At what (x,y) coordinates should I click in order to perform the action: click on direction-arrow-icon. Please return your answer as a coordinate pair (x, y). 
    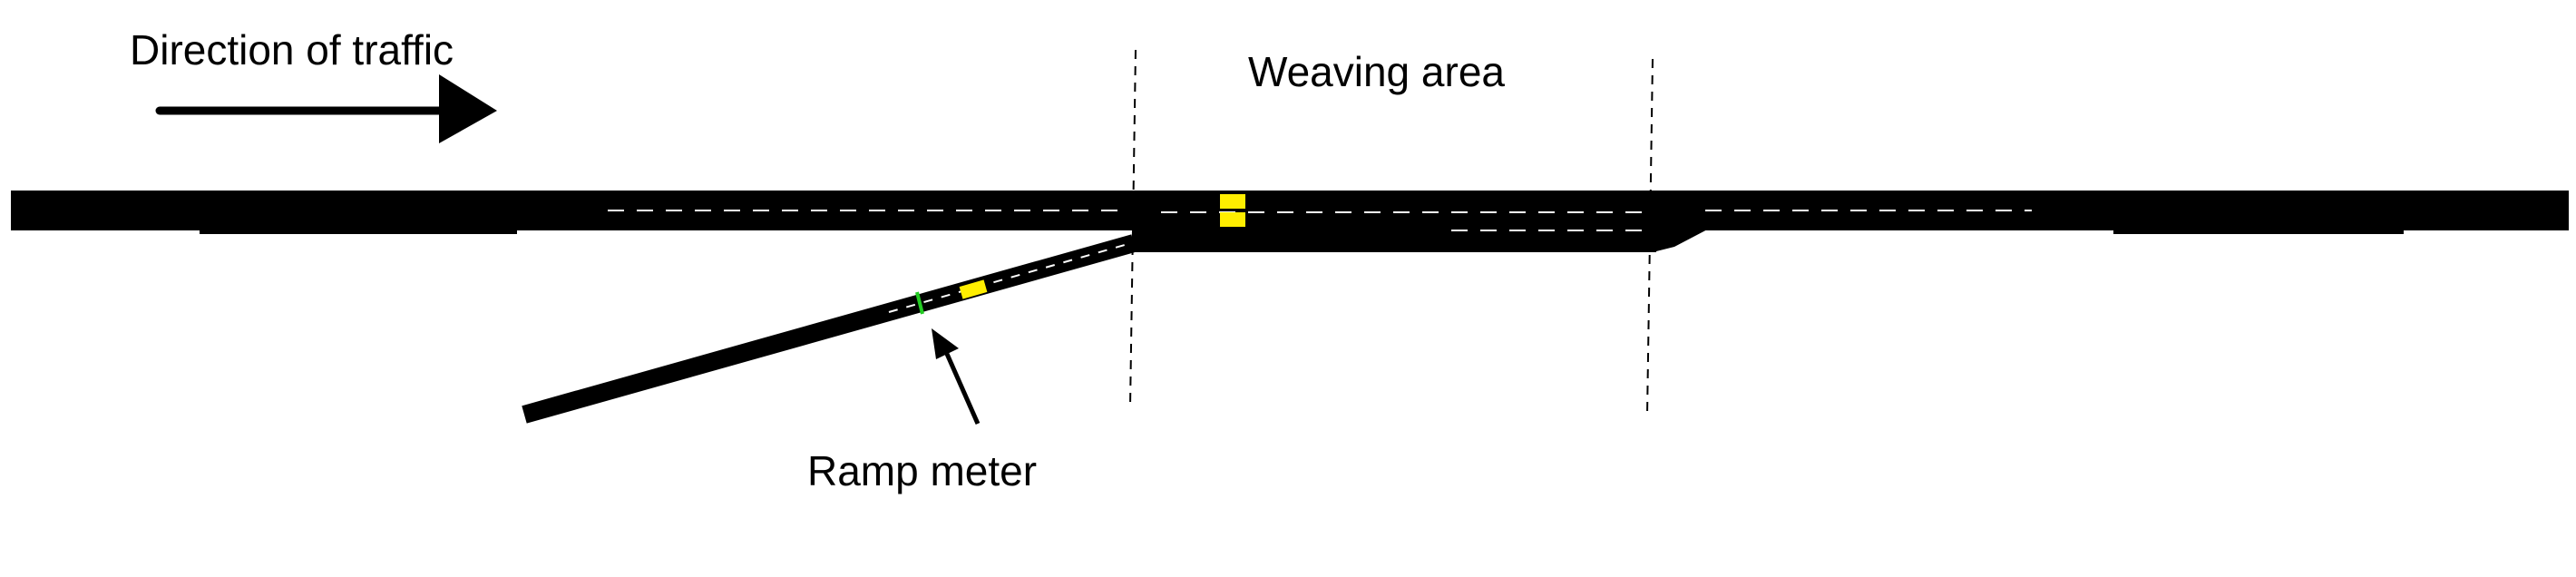
    Looking at the image, I should click on (326, 108).